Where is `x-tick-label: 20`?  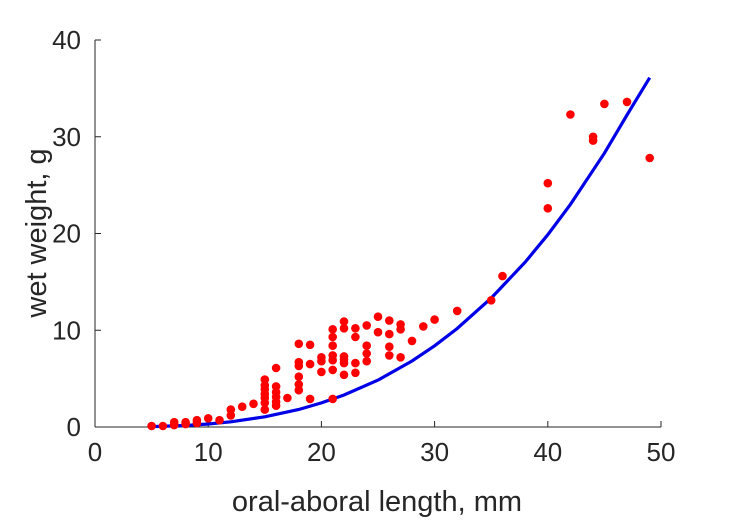
x-tick-label: 20 is located at coordinates (321, 452).